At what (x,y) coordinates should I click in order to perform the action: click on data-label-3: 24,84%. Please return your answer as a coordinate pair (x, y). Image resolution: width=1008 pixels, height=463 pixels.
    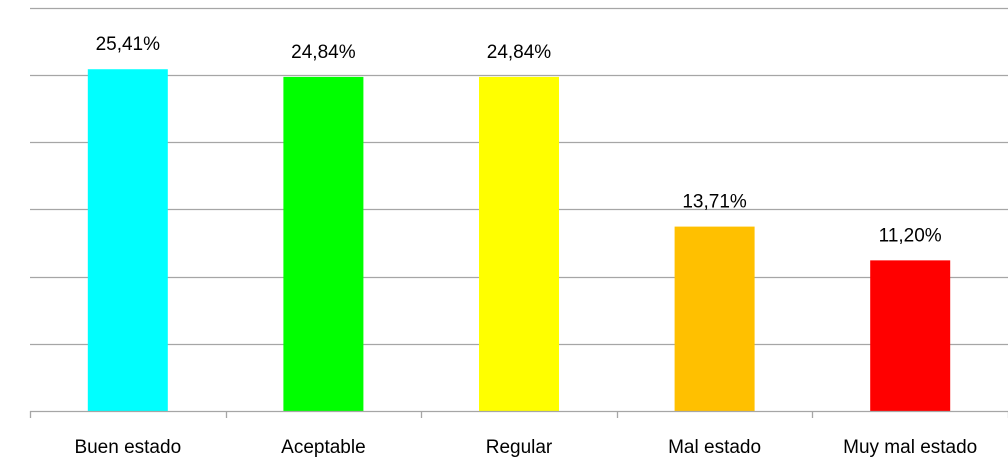
    Looking at the image, I should click on (519, 52).